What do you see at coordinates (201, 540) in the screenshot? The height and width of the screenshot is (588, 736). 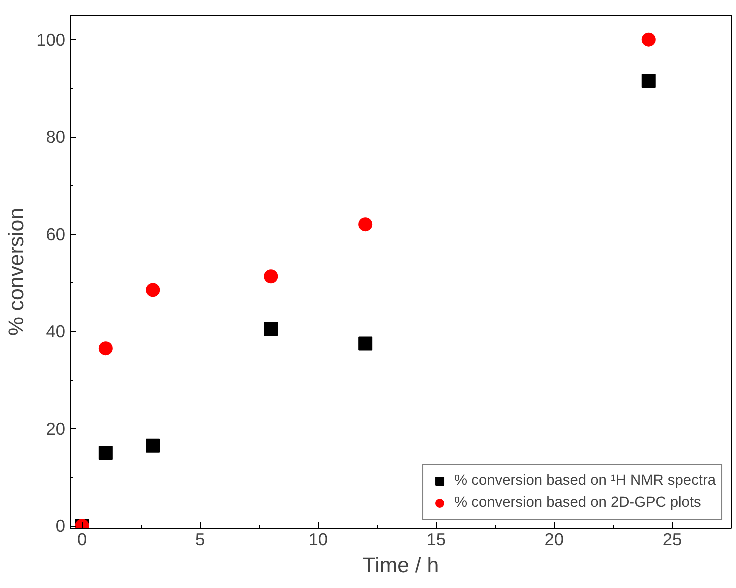 I see `x-tick-label: 5` at bounding box center [201, 540].